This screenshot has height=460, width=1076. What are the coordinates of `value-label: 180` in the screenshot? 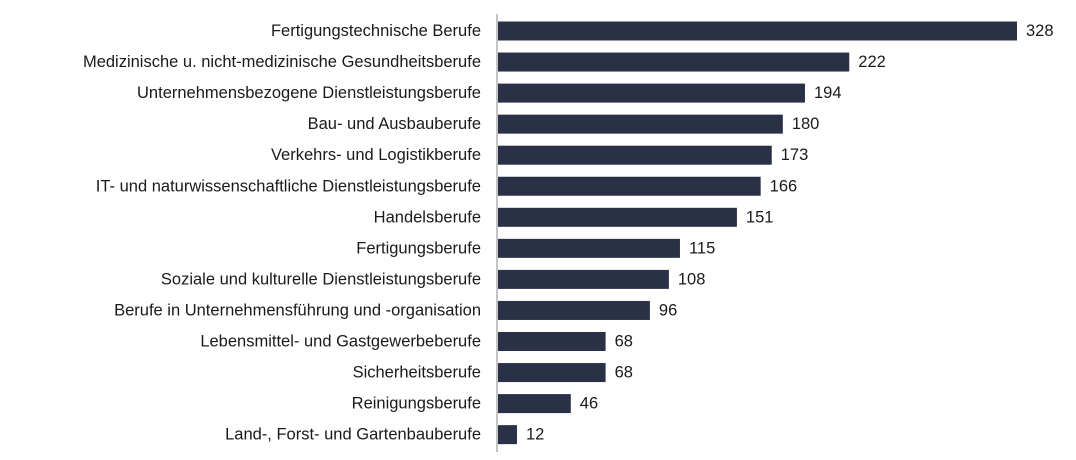 It's located at (806, 124).